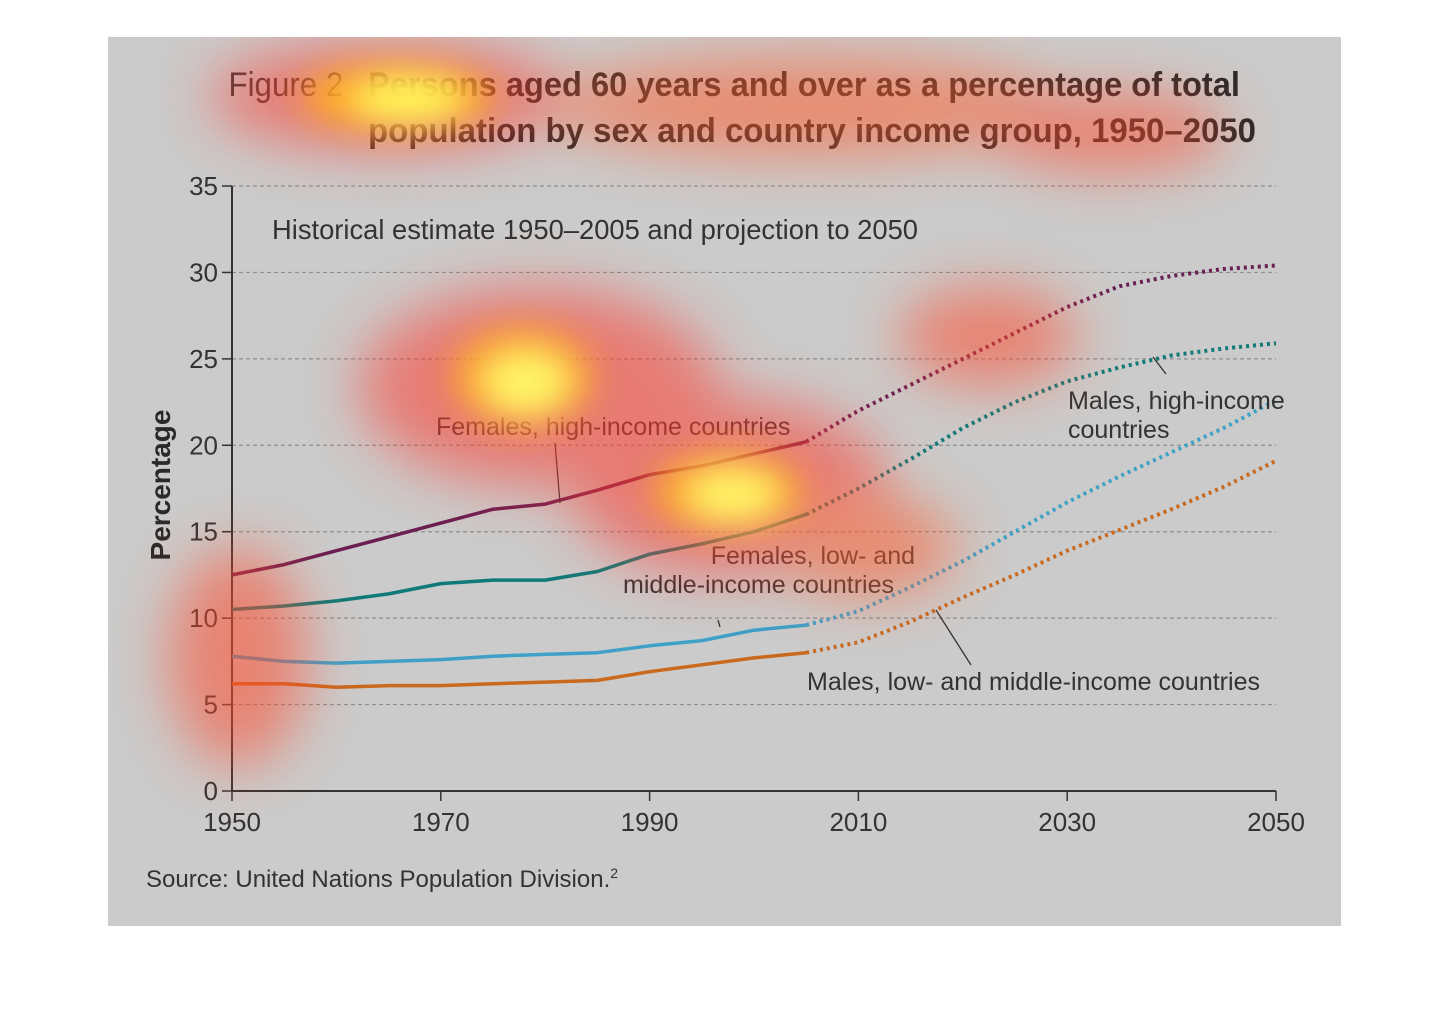 This screenshot has width=1450, height=1020. I want to click on y-tick-label-25: 25, so click(203, 359).